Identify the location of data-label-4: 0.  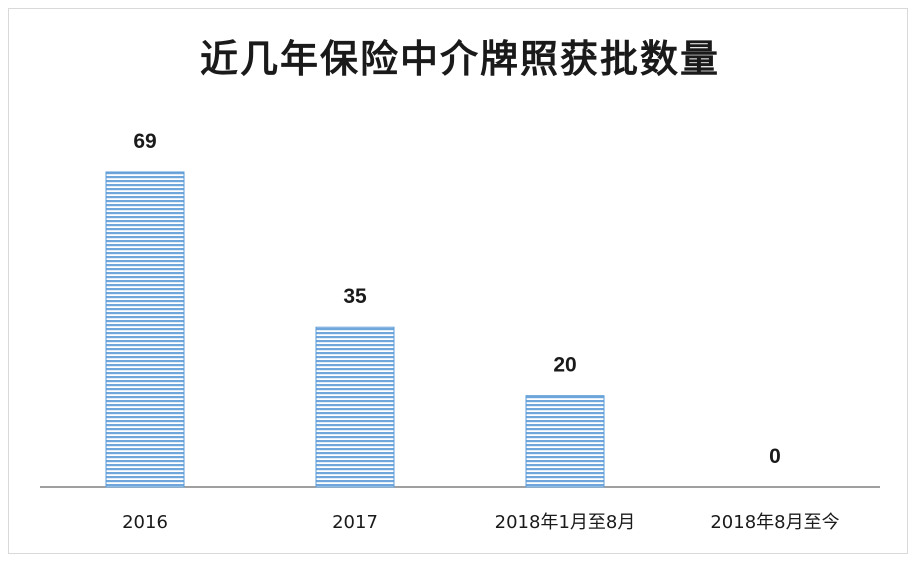
(775, 456).